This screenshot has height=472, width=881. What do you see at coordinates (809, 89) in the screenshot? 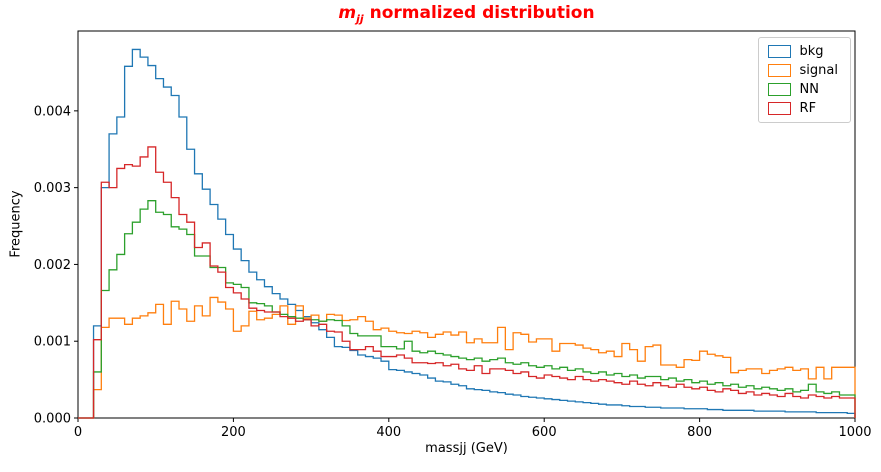
I see `legend-label-NN: NN` at bounding box center [809, 89].